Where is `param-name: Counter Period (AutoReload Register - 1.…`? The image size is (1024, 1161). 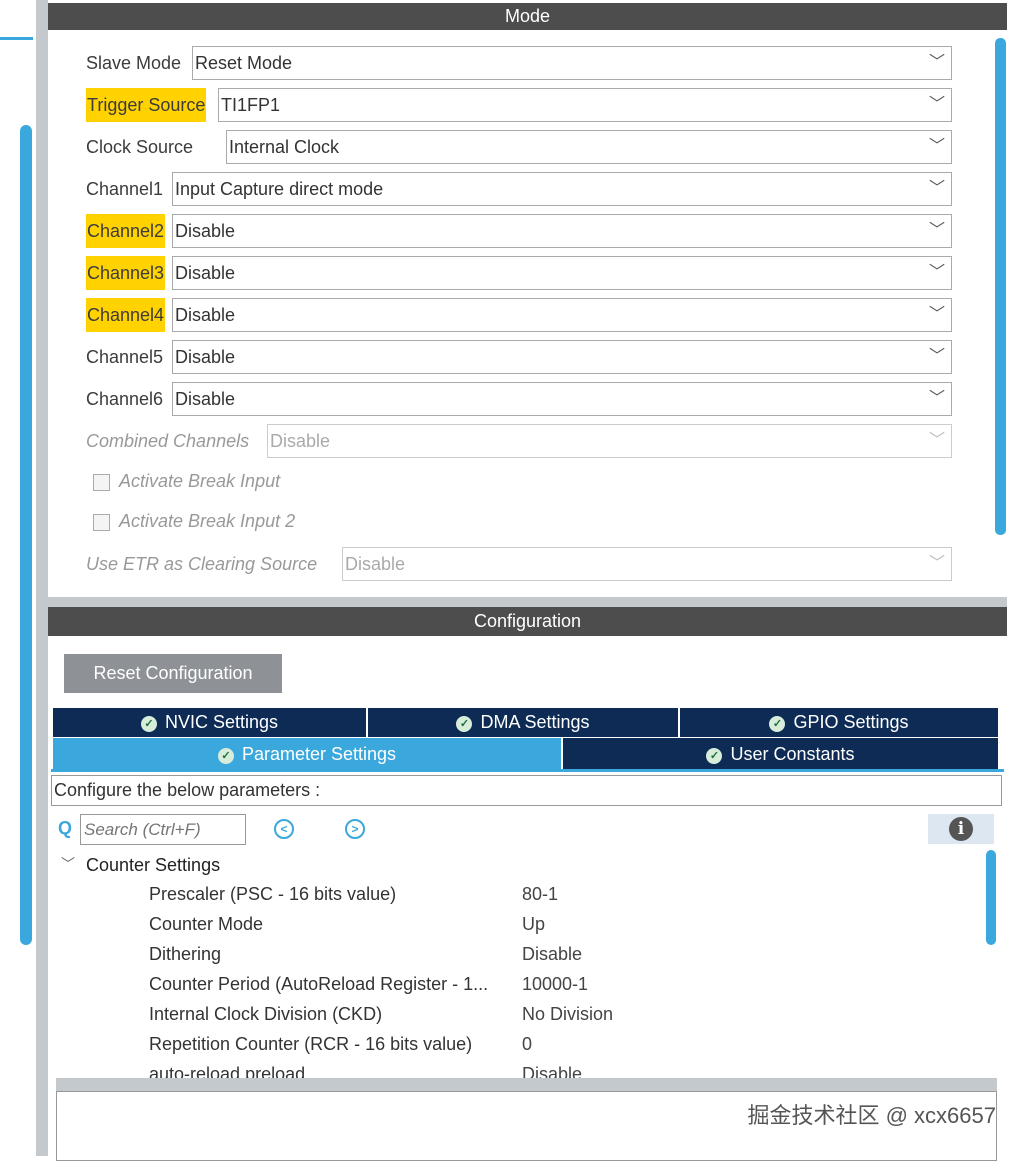 param-name: Counter Period (AutoReload Register - 1.… is located at coordinates (319, 984).